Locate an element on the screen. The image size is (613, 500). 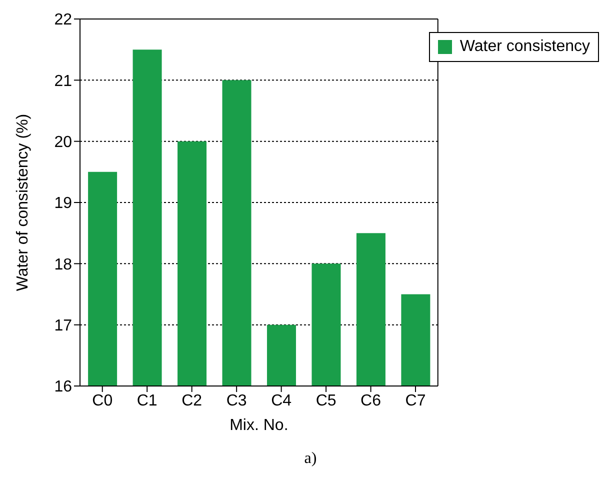
legend-label: Water consistency is located at coordinates (525, 47).